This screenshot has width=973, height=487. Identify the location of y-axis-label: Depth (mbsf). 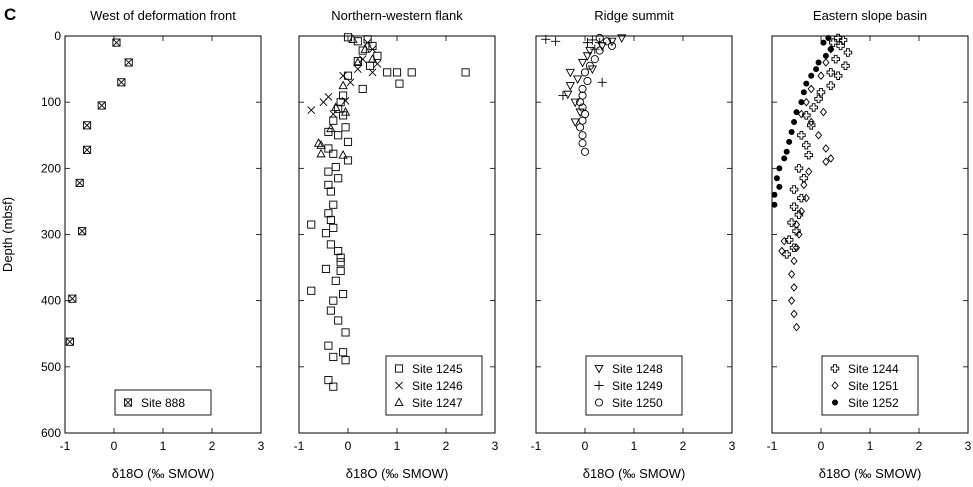
(7, 234).